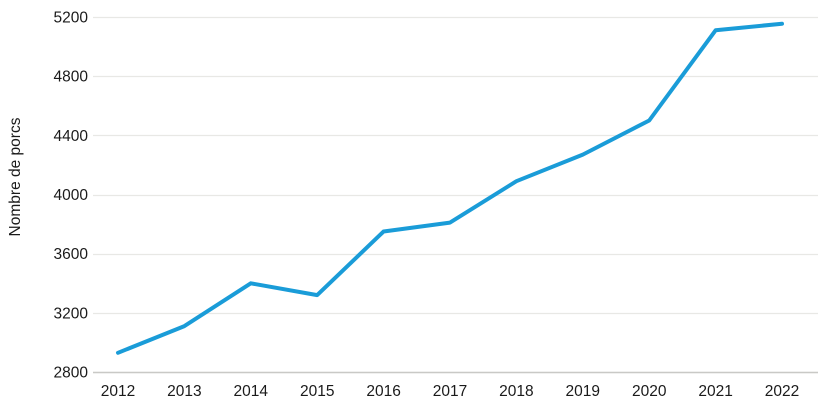 The image size is (820, 409). What do you see at coordinates (71, 254) in the screenshot?
I see `y-tick-label: 3600` at bounding box center [71, 254].